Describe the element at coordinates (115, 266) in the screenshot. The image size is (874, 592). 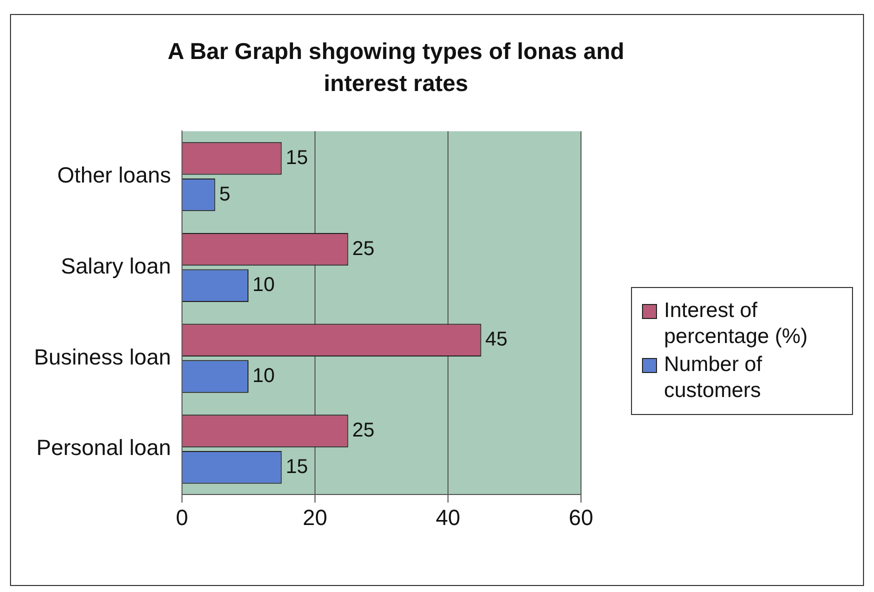
I see `y-tick-label: Salary loan` at that location.